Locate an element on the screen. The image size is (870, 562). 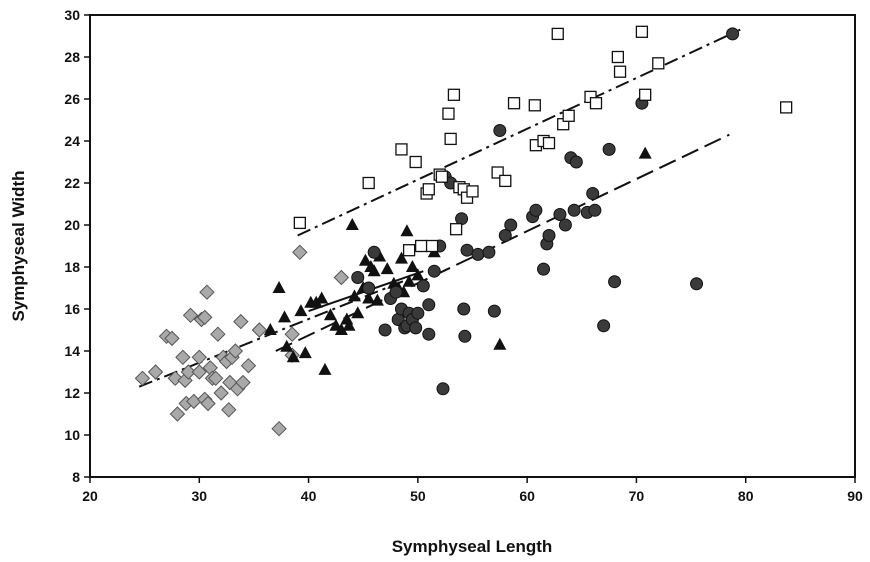
y-tick-label: 16 is located at coordinates (72, 309).